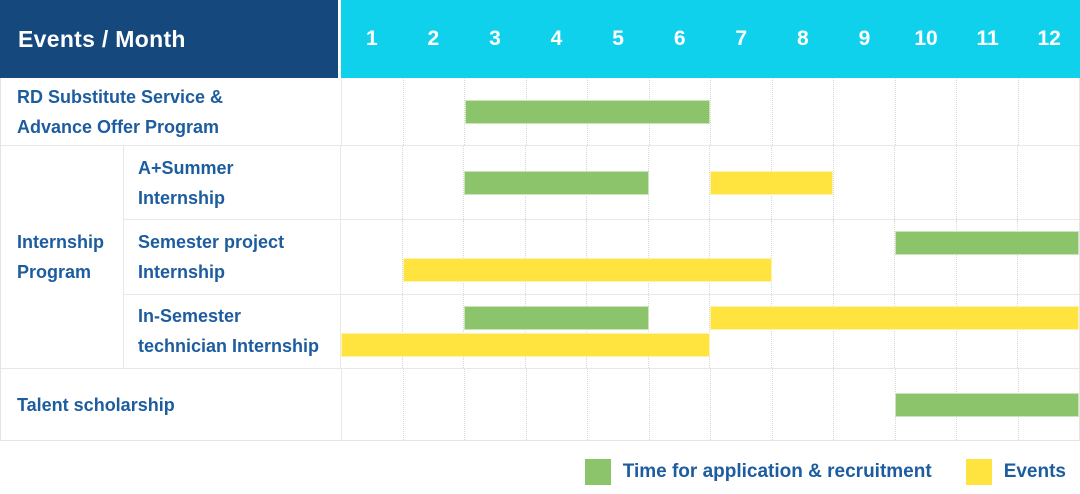 This screenshot has height=494, width=1080. Describe the element at coordinates (118, 126) in the screenshot. I see `row-label-line: Advance Offer Program` at that location.